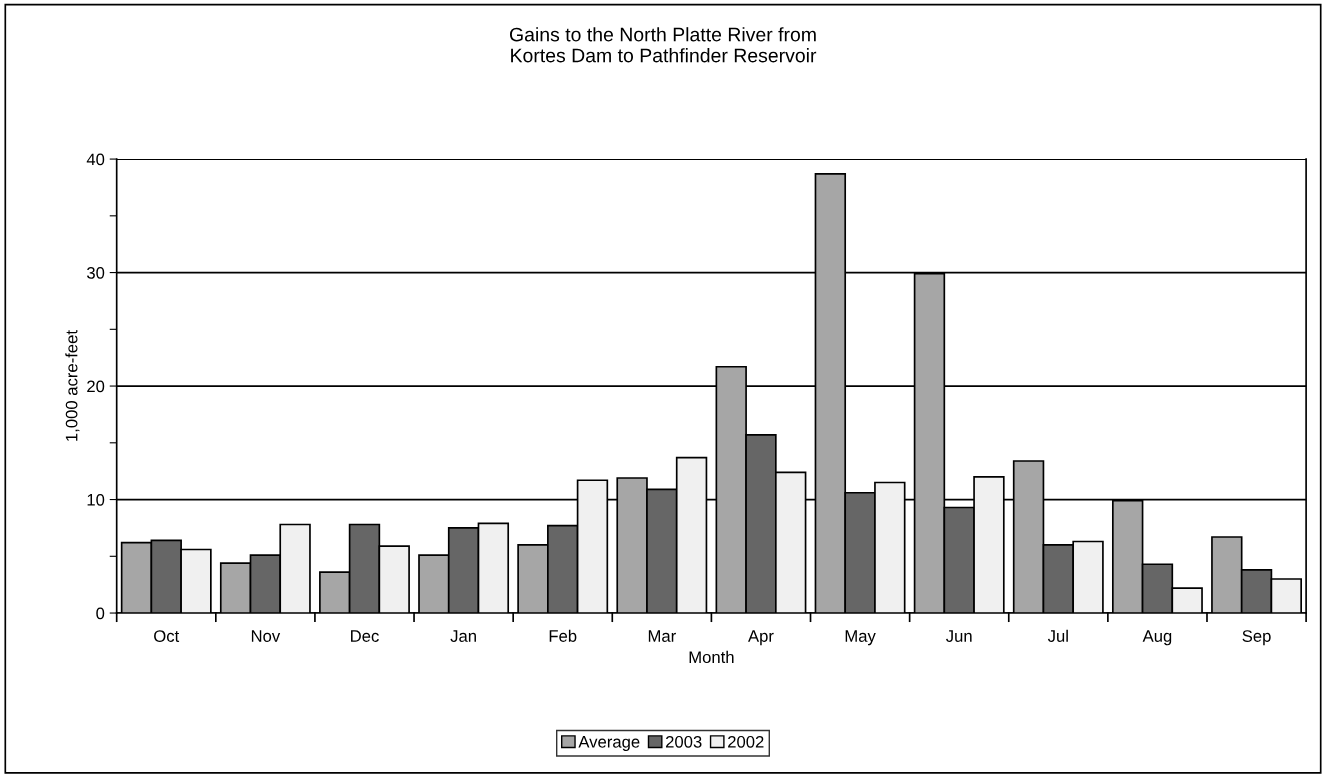 Image resolution: width=1326 pixels, height=776 pixels. What do you see at coordinates (167, 636) in the screenshot?
I see `x-tick-label: Oct` at bounding box center [167, 636].